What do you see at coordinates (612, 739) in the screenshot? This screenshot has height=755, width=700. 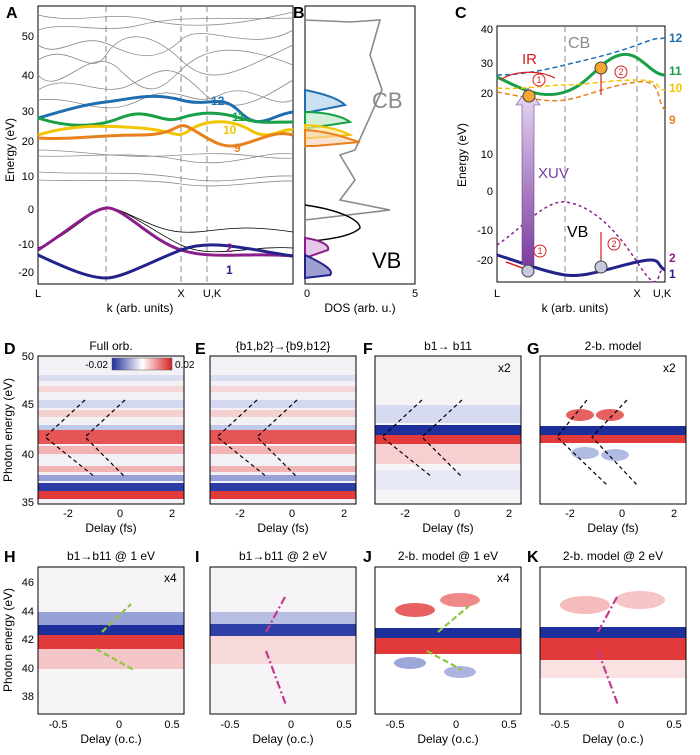 I see `panel-k-xlabel: Delay (o.c.)` at bounding box center [612, 739].